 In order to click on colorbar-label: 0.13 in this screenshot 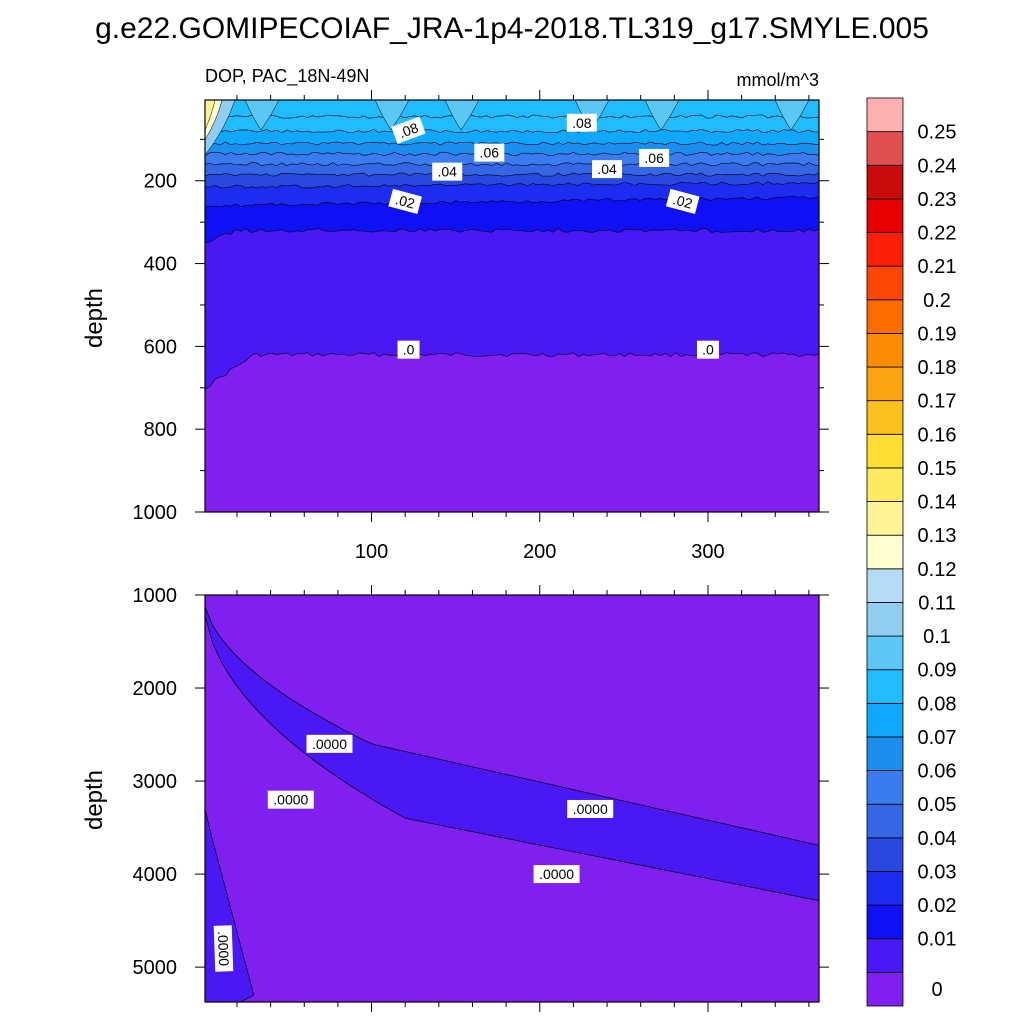, I will do `click(937, 536)`.